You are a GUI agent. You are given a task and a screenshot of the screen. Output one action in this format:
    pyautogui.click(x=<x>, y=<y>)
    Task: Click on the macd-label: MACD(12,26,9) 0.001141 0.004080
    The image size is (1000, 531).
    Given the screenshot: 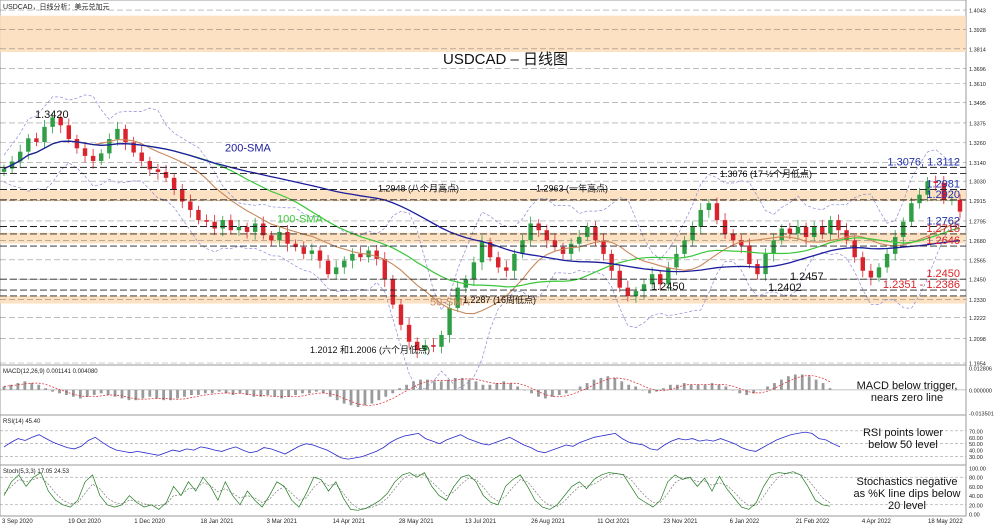 What is the action you would take?
    pyautogui.click(x=50, y=372)
    